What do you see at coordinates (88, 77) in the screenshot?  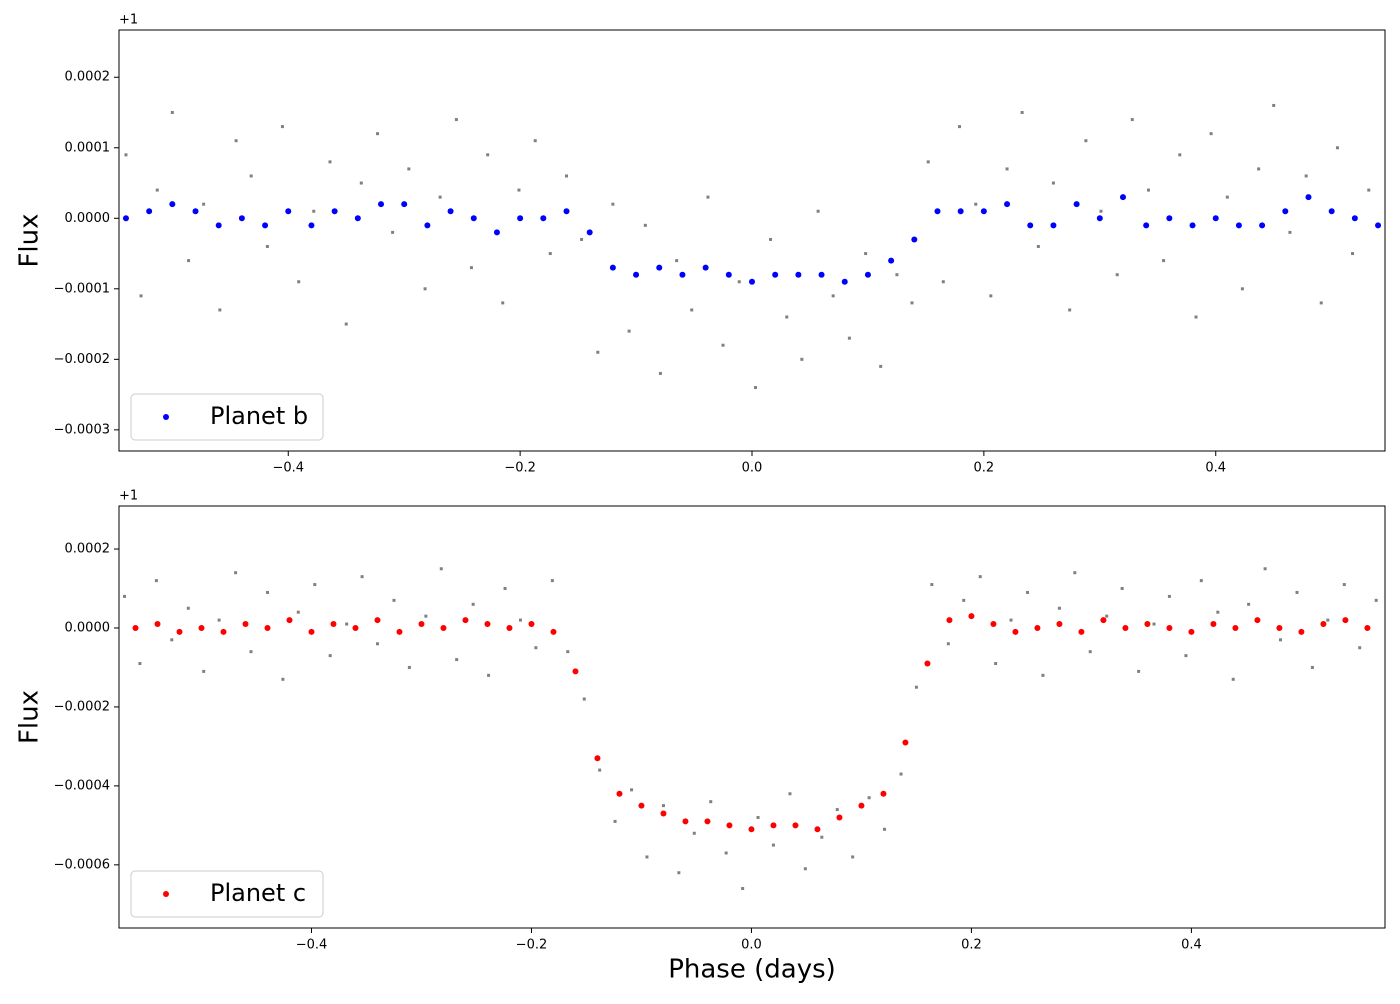 I see `y-tick-label: 0.0002` at bounding box center [88, 77].